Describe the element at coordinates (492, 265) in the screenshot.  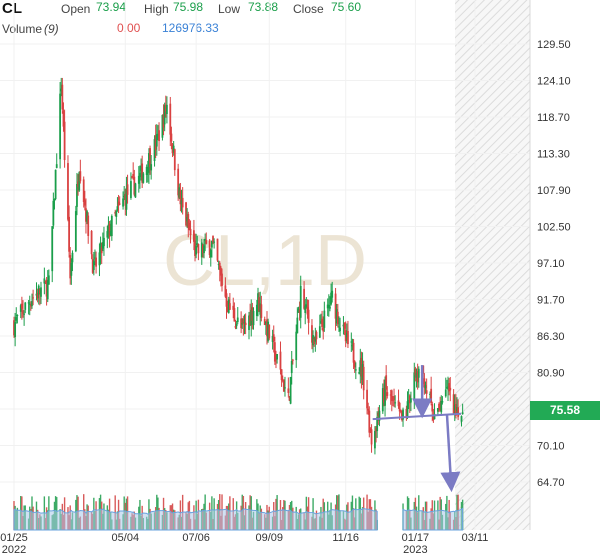
I see `future-area` at that location.